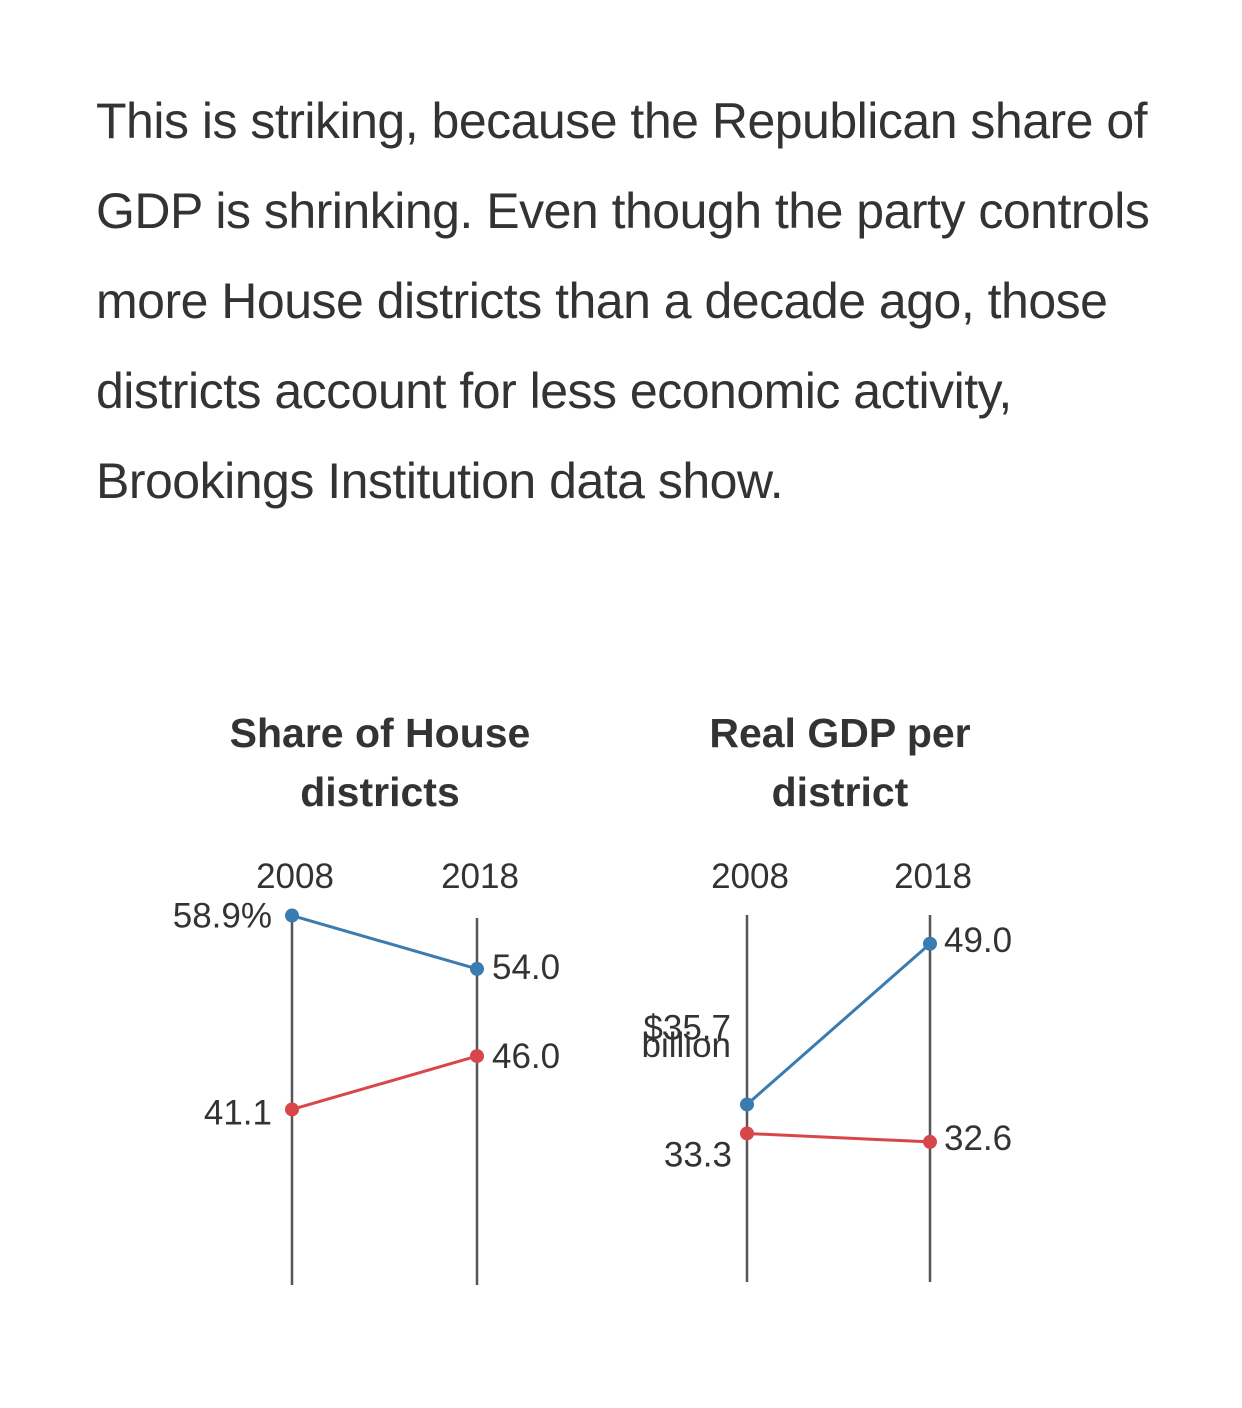 The height and width of the screenshot is (1408, 1242). What do you see at coordinates (526, 967) in the screenshot?
I see `data-label-blue: 54.0` at bounding box center [526, 967].